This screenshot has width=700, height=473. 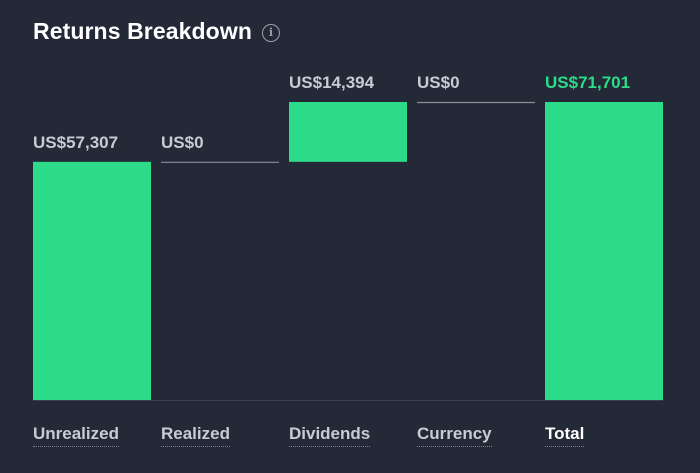 What do you see at coordinates (604, 251) in the screenshot?
I see `bar-total` at bounding box center [604, 251].